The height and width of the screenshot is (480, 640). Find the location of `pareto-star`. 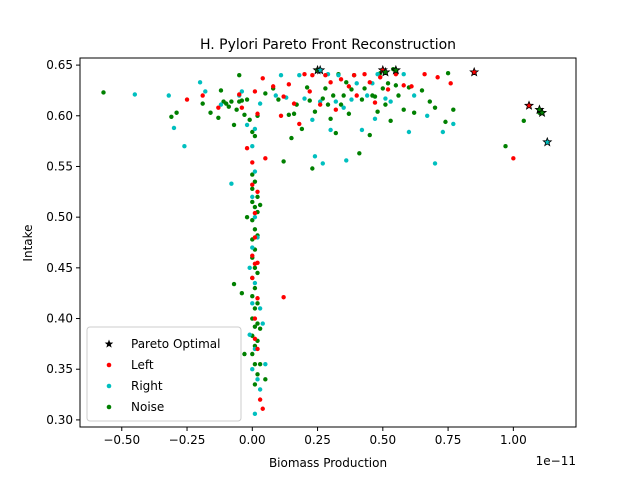

pareto-star is located at coordinates (474, 71).